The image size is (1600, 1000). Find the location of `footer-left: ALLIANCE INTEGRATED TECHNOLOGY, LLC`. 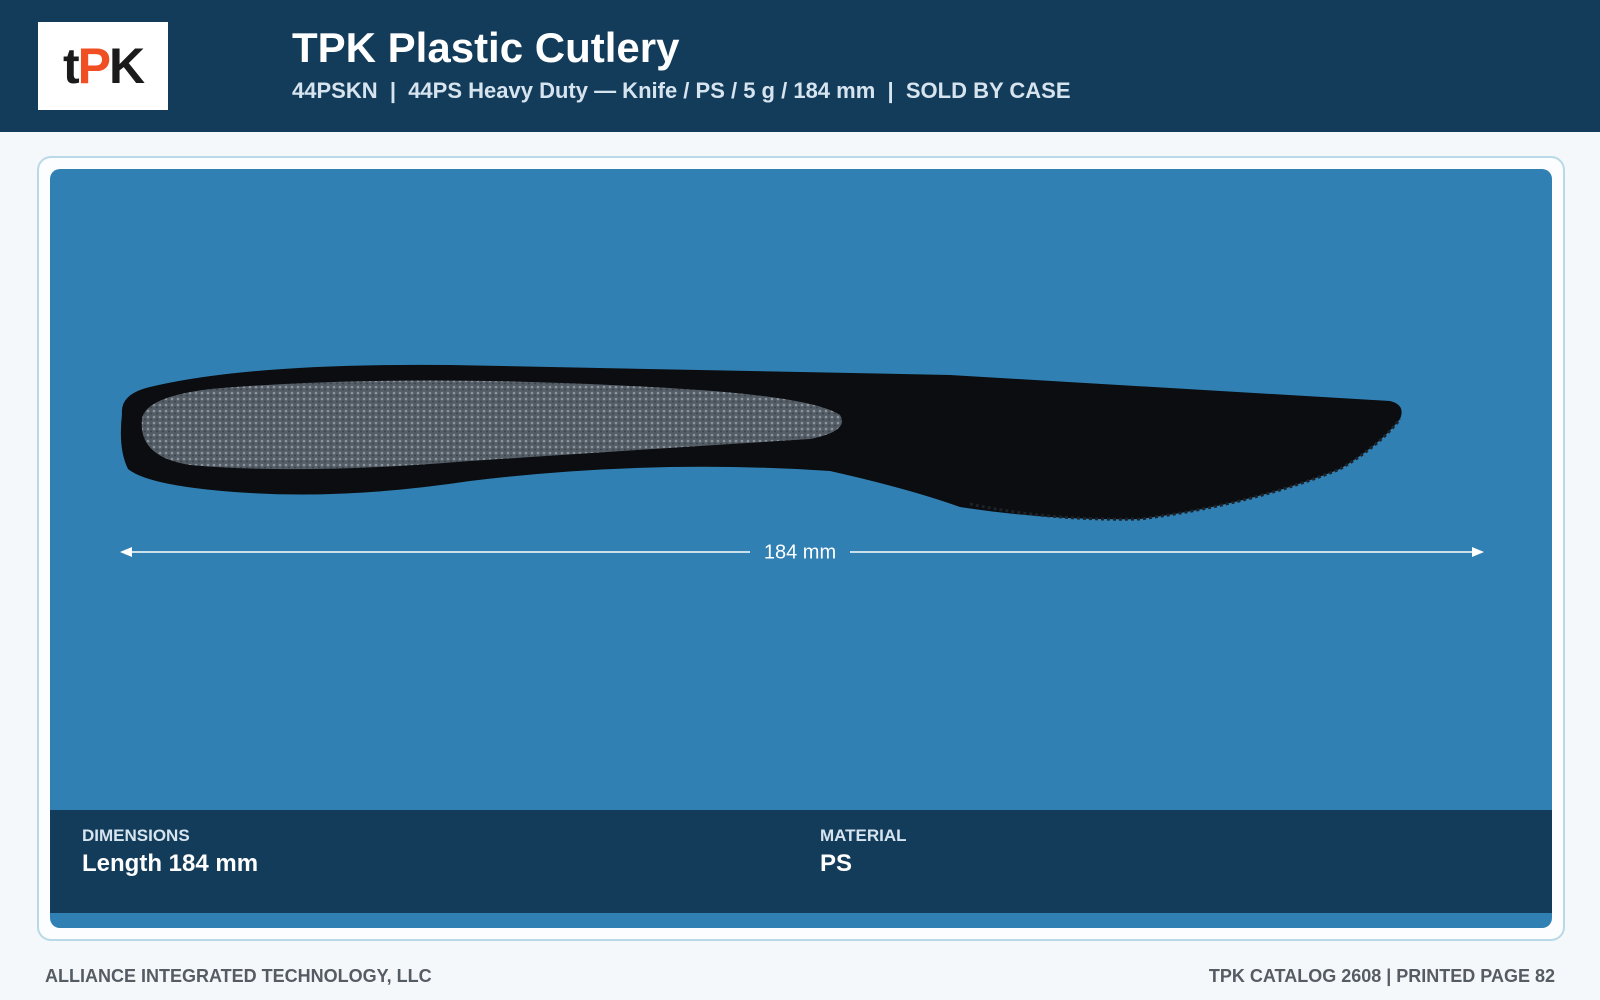

footer-left: ALLIANCE INTEGRATED TECHNOLOGY, LLC is located at coordinates (238, 976).